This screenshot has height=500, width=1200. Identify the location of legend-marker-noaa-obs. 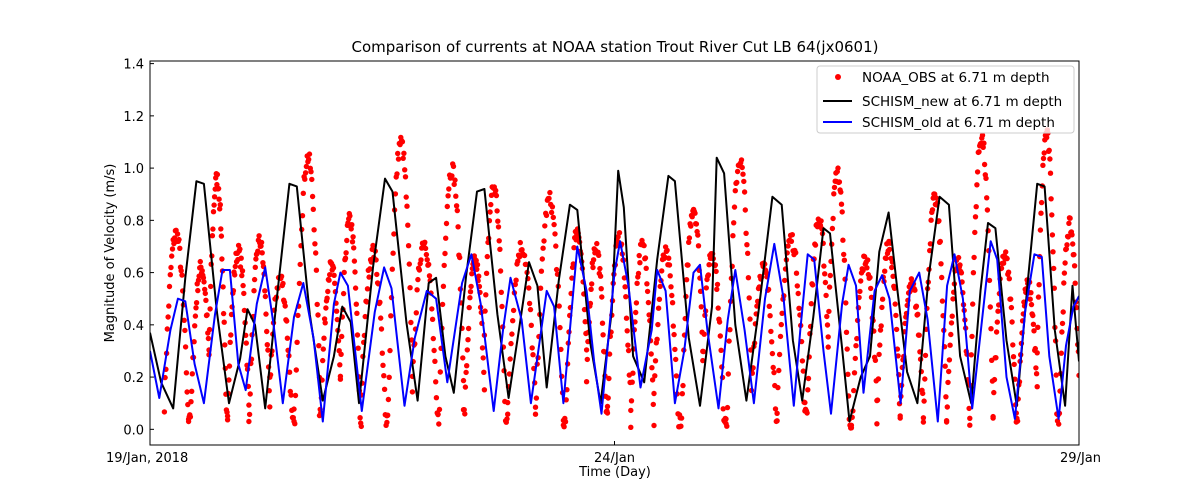
(838, 77).